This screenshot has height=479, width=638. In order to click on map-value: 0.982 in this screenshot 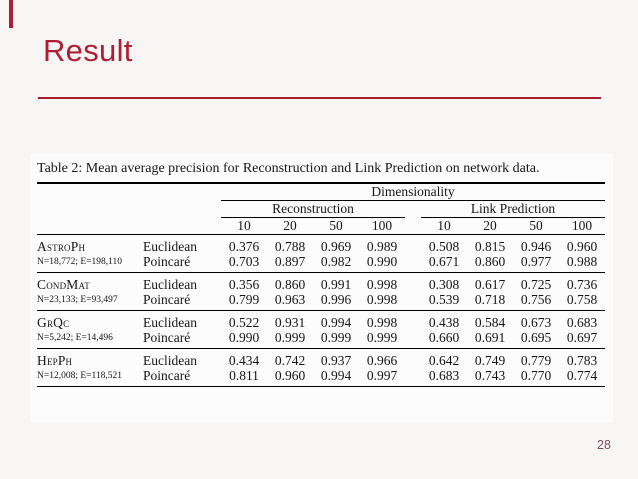, I will do `click(336, 263)`.